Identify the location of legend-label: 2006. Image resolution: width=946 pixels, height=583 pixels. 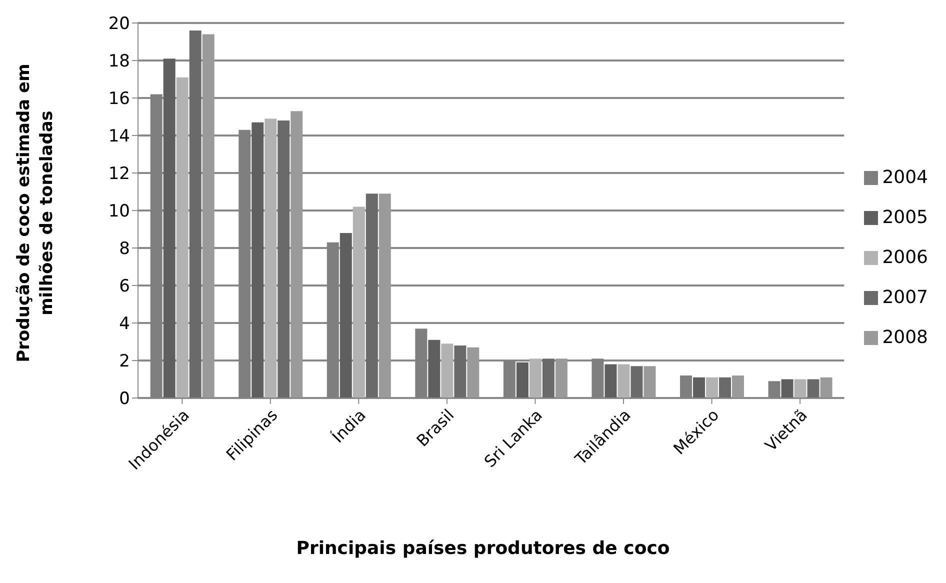
(905, 257).